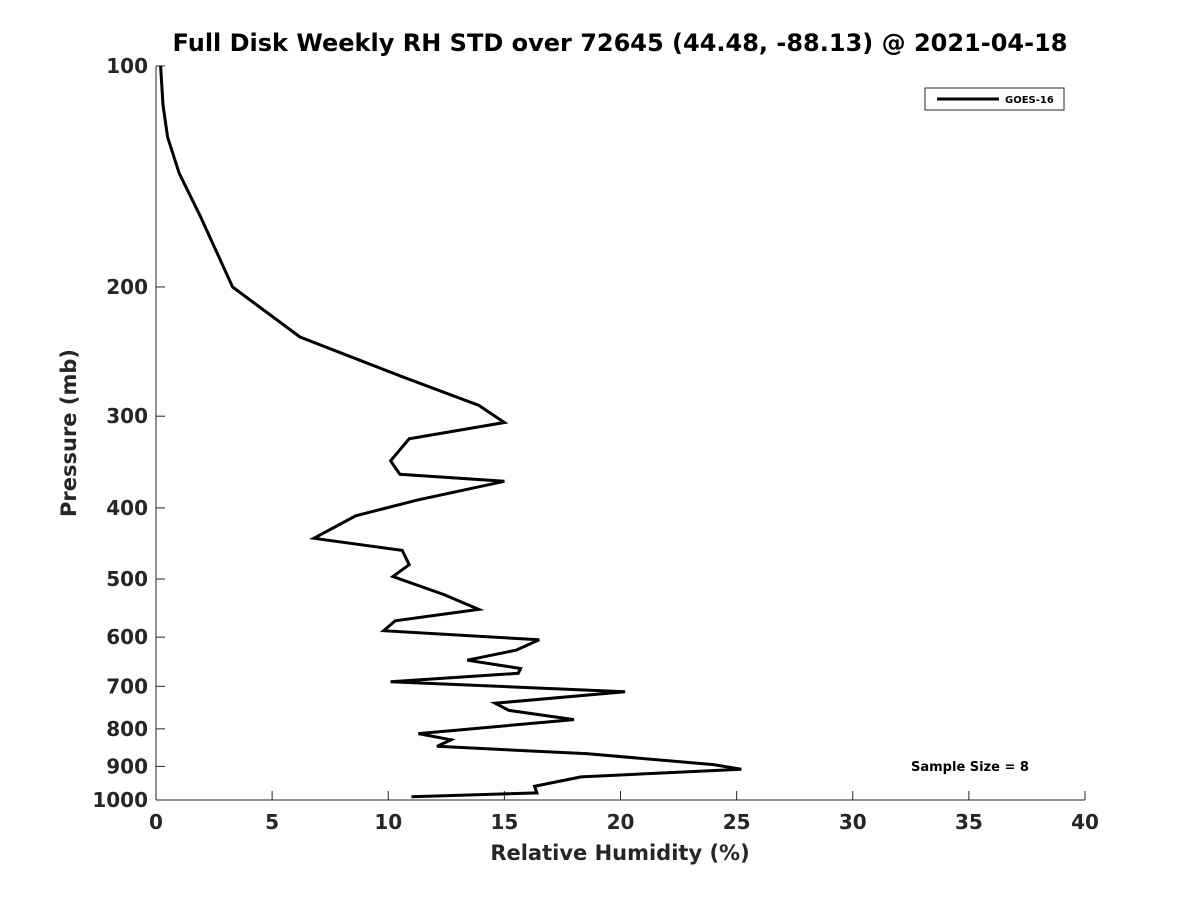 The height and width of the screenshot is (900, 1200). Describe the element at coordinates (1085, 822) in the screenshot. I see `x-tick-label: 40` at that location.